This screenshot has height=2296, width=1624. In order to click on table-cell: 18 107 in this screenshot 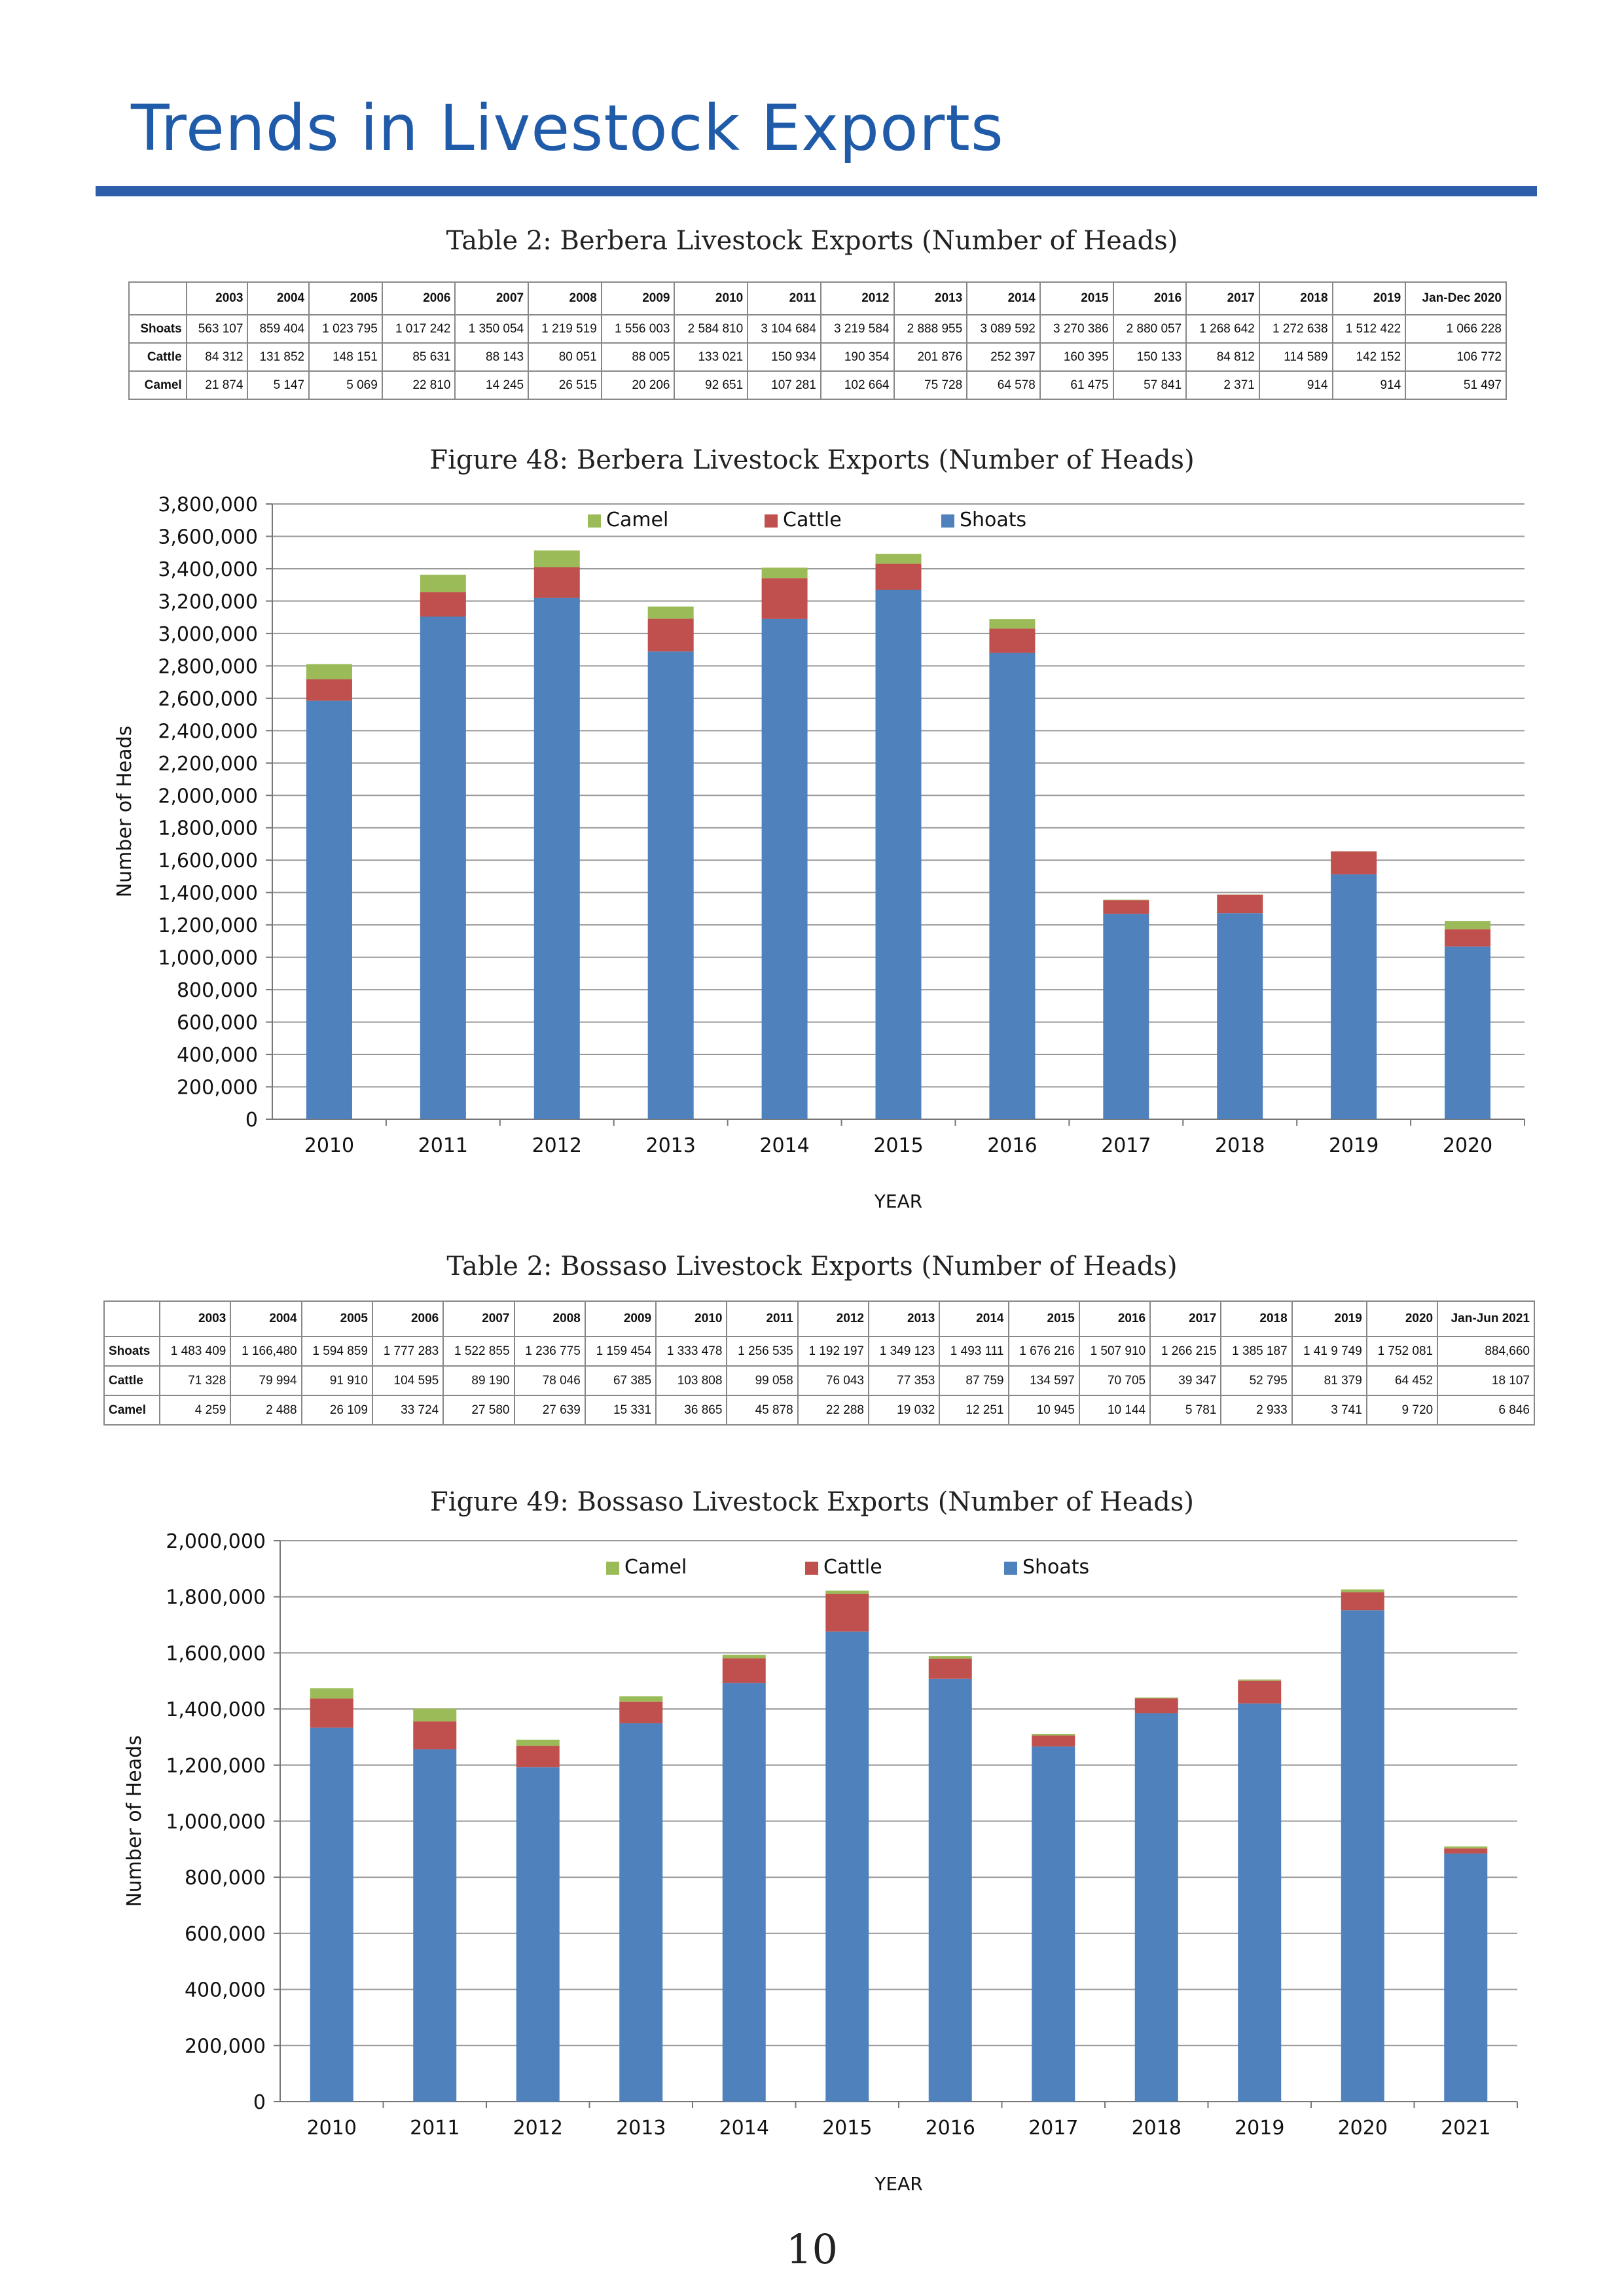, I will do `click(1486, 1381)`.